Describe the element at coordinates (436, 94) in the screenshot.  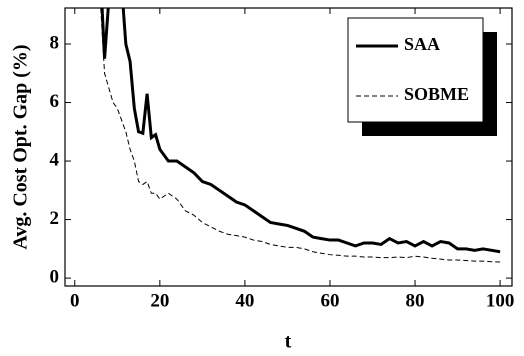
I see `legend-label: SOBME` at that location.